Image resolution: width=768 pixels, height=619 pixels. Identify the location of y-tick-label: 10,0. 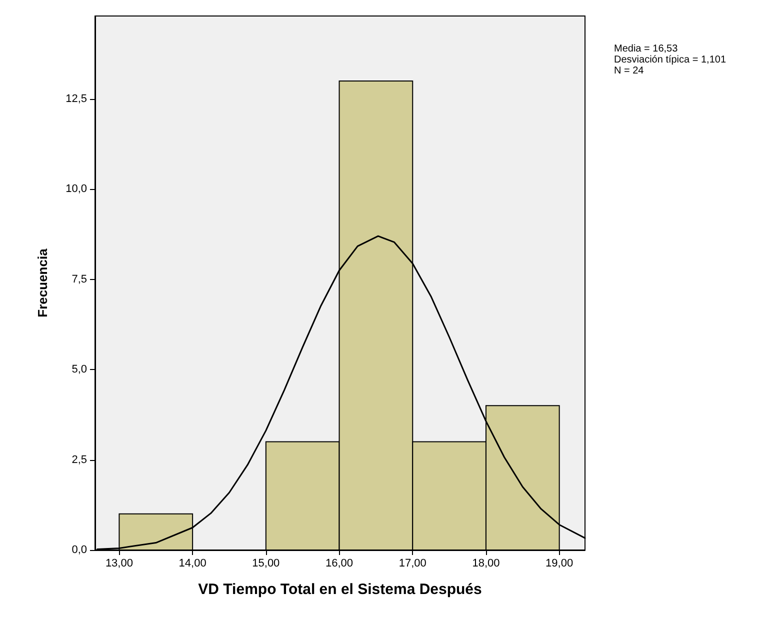
(76, 189).